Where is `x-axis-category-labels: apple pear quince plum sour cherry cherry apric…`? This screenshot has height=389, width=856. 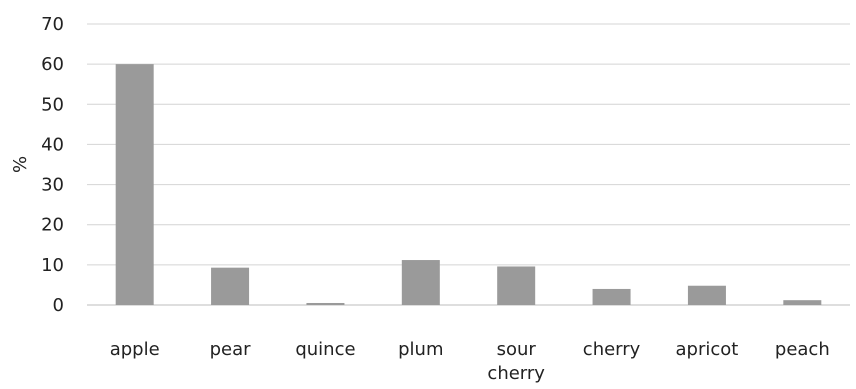
x-axis-category-labels: apple pear quince plum sour cherry cherry apric… is located at coordinates (470, 361).